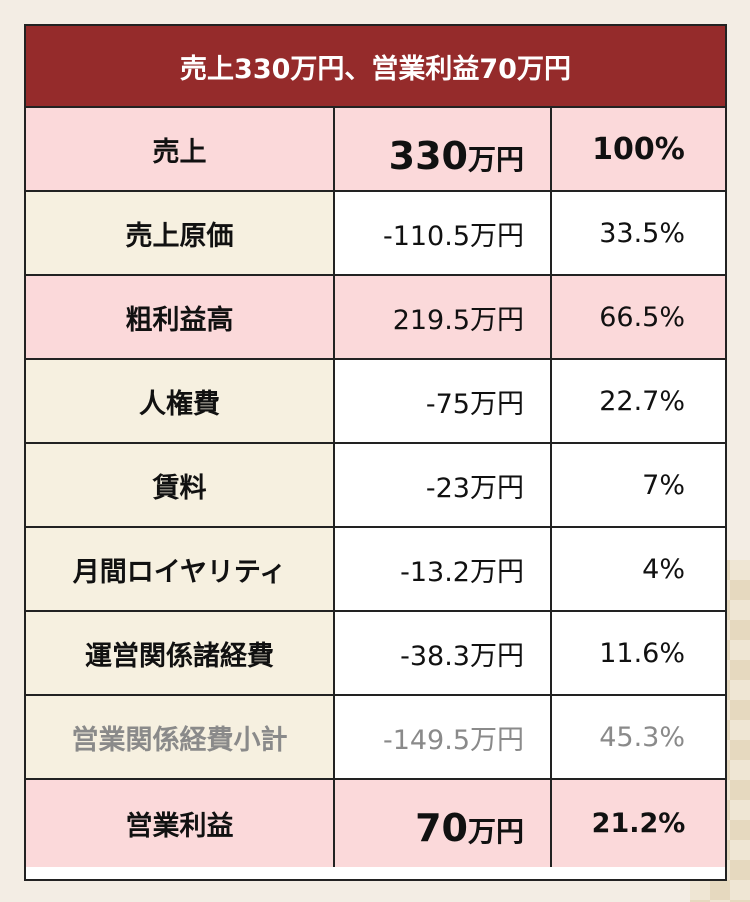  What do you see at coordinates (638, 653) in the screenshot?
I see `row-percent: 11.6%` at bounding box center [638, 653].